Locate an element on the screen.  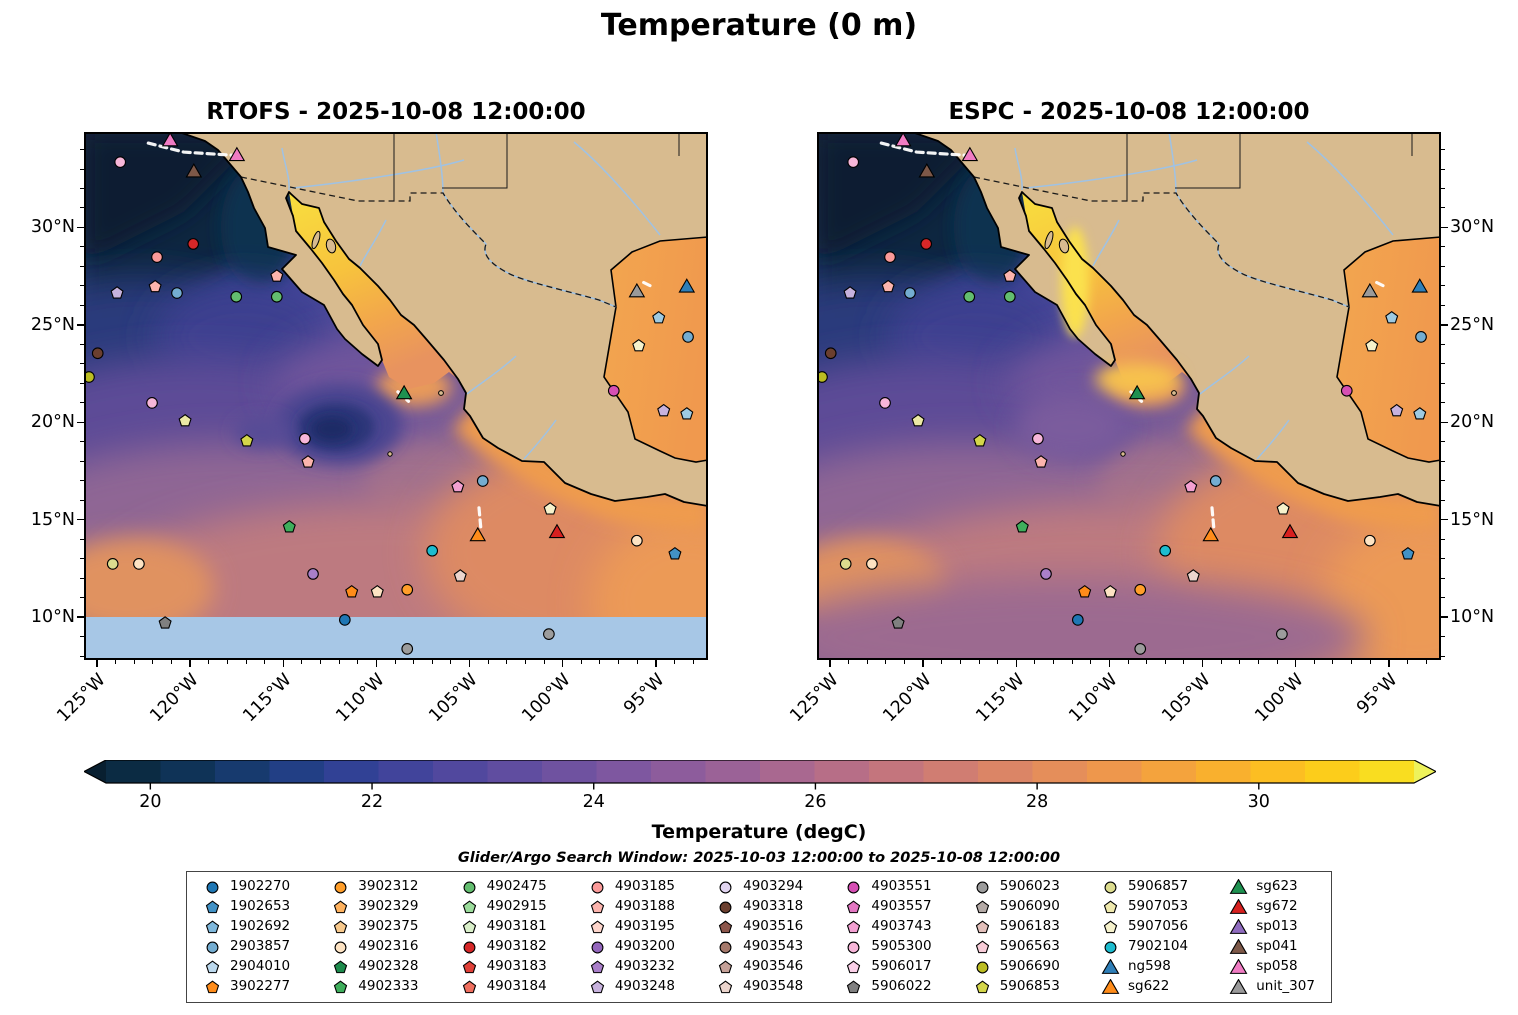
legend-item-4903548: 4903548 is located at coordinates (759, 987).